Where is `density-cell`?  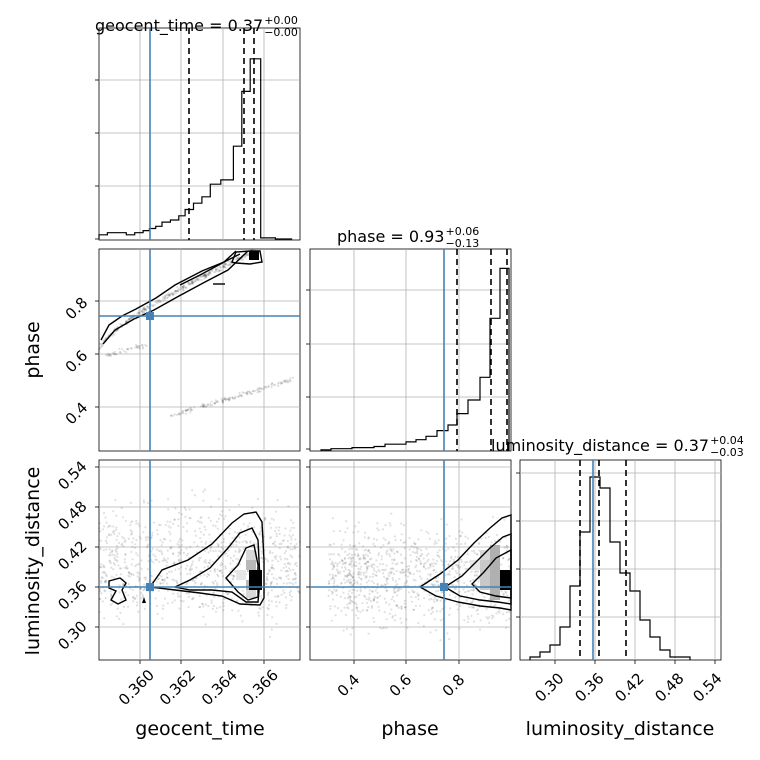
density-cell is located at coordinates (251, 594).